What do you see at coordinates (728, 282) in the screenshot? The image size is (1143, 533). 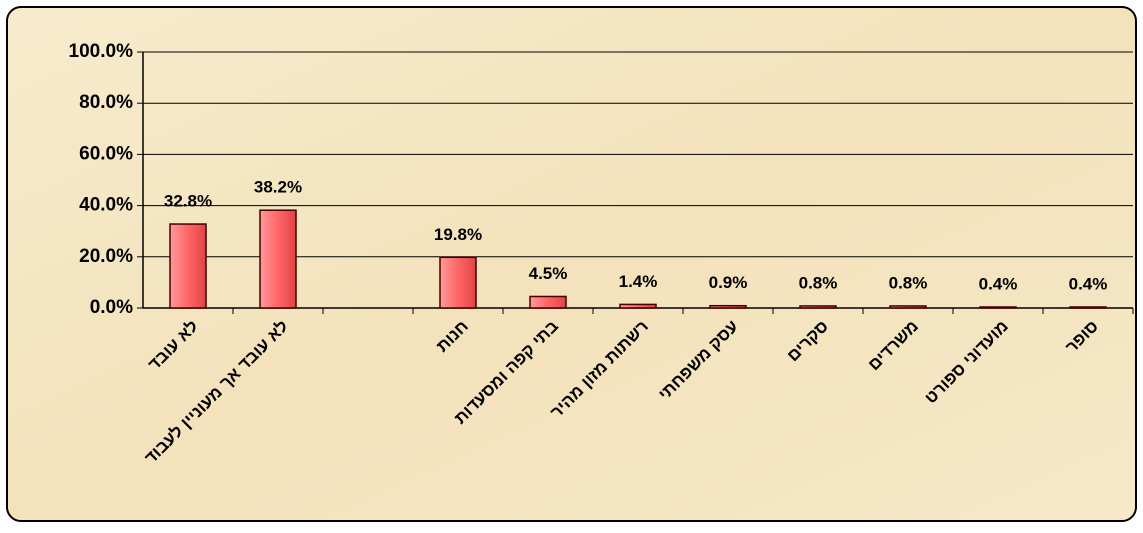 I see `value-label: 0.9%` at bounding box center [728, 282].